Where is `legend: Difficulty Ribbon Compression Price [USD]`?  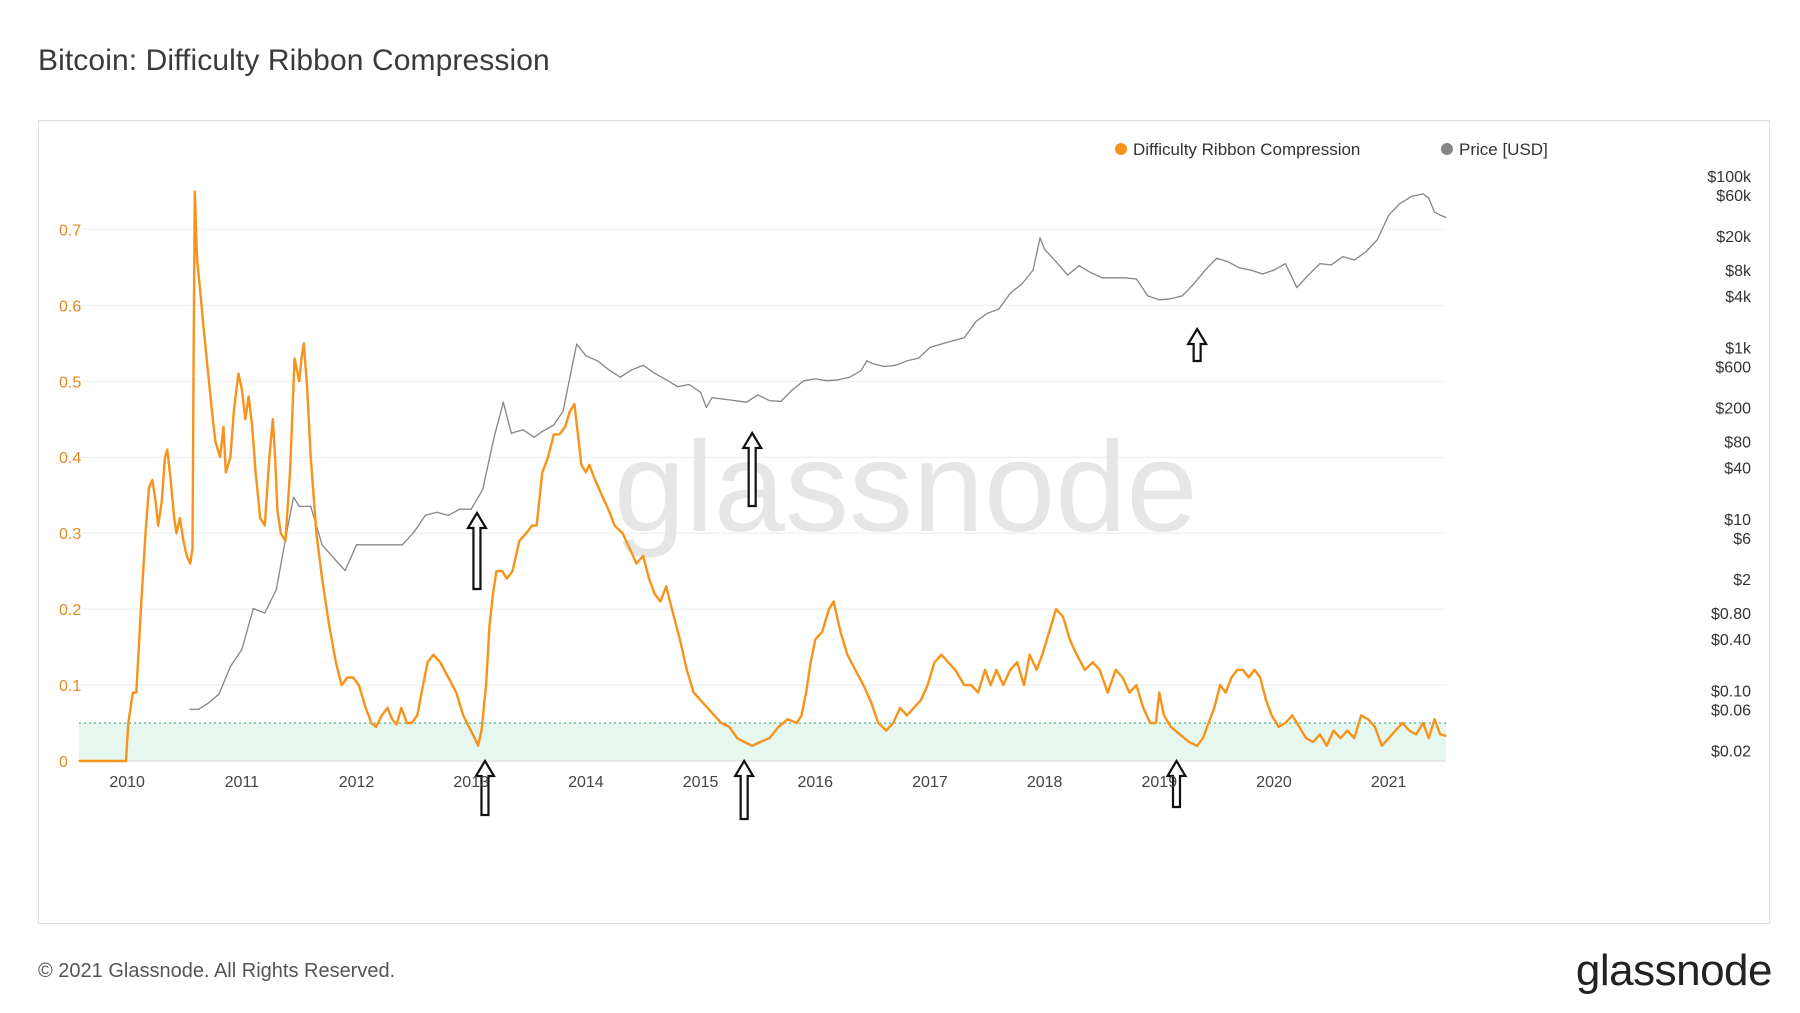 legend: Difficulty Ribbon Compression Price [USD] is located at coordinates (1331, 149).